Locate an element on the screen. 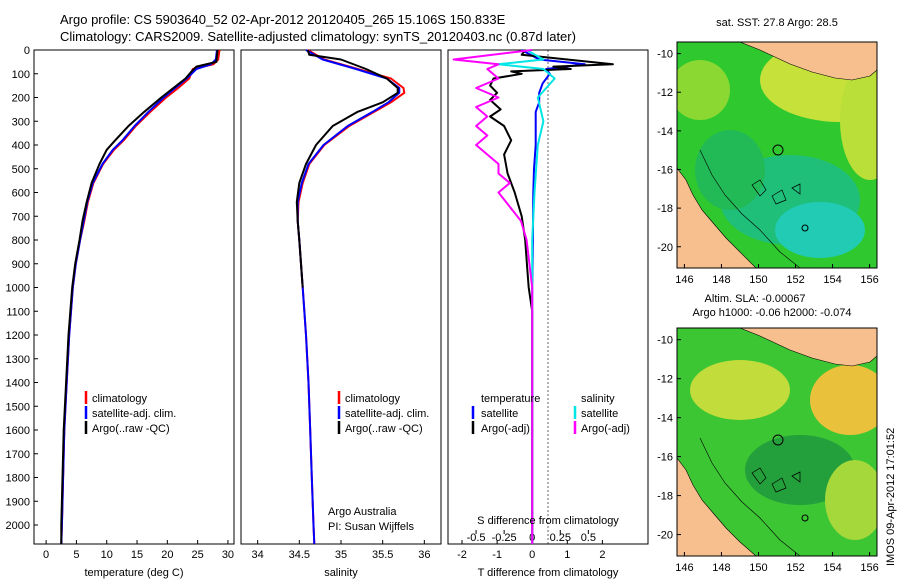 The image size is (900, 580). map-lon-label: 148 is located at coordinates (721, 568).